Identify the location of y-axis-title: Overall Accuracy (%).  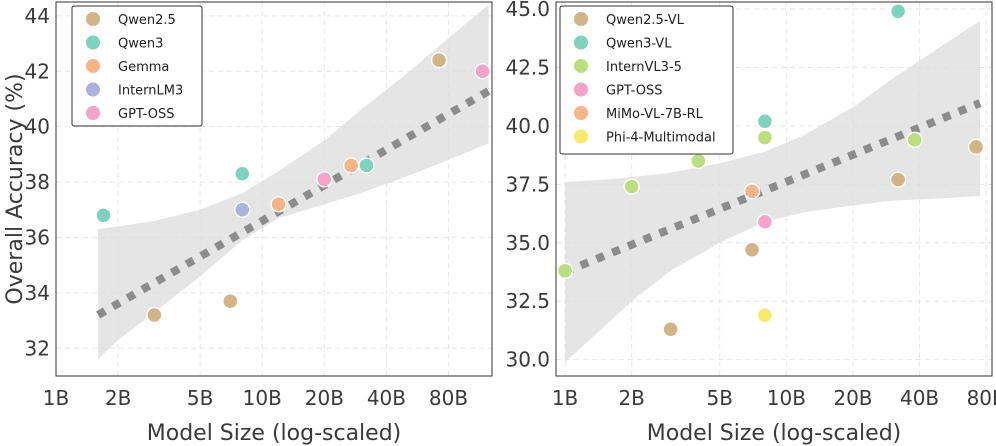
(15, 188).